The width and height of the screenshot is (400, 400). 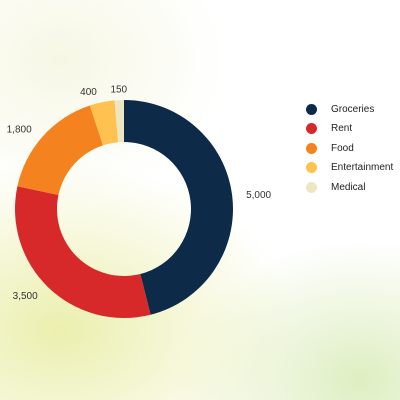 I want to click on slice-medical, so click(x=119, y=121).